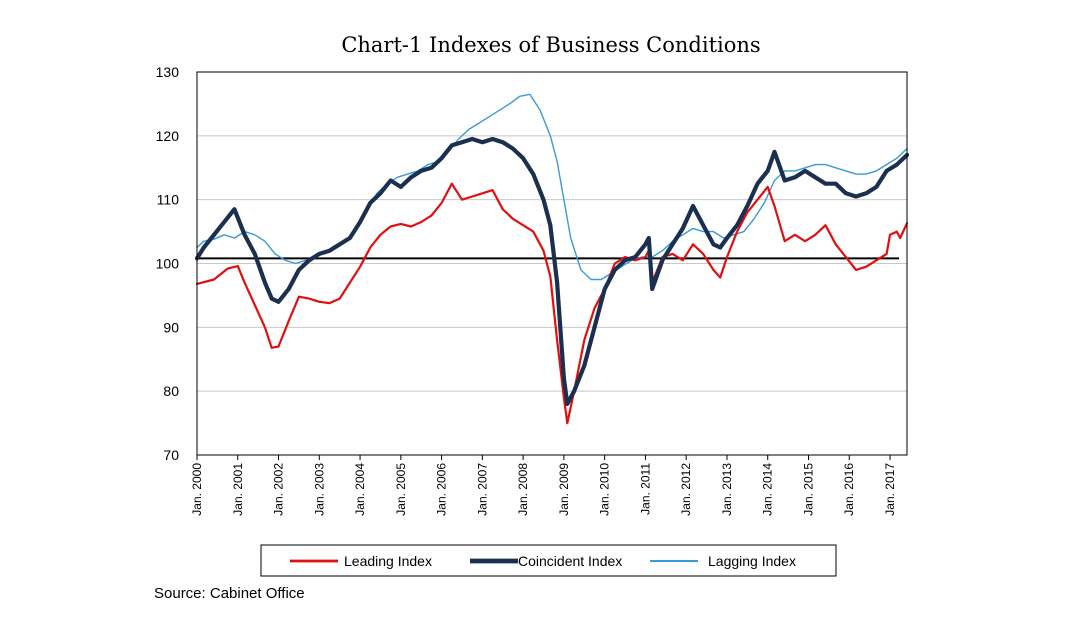 The width and height of the screenshot is (1087, 622). Describe the element at coordinates (442, 489) in the screenshot. I see `x-tick-label: Jan. 2006` at that location.